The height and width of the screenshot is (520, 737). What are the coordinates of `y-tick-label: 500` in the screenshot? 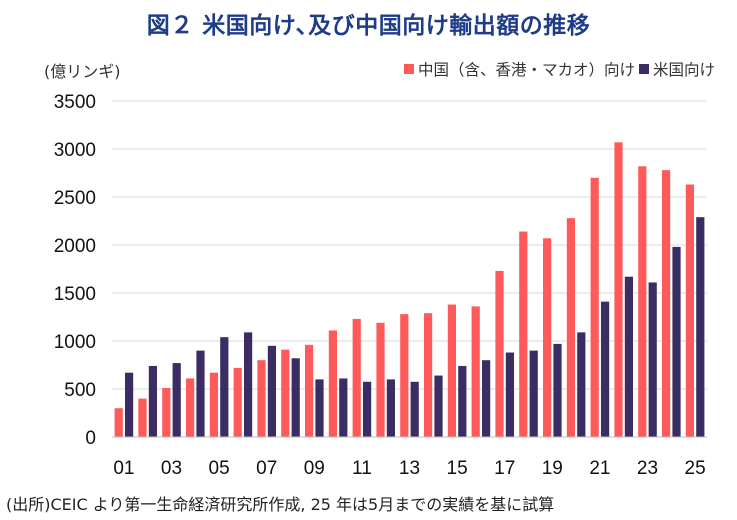 It's located at (80, 390).